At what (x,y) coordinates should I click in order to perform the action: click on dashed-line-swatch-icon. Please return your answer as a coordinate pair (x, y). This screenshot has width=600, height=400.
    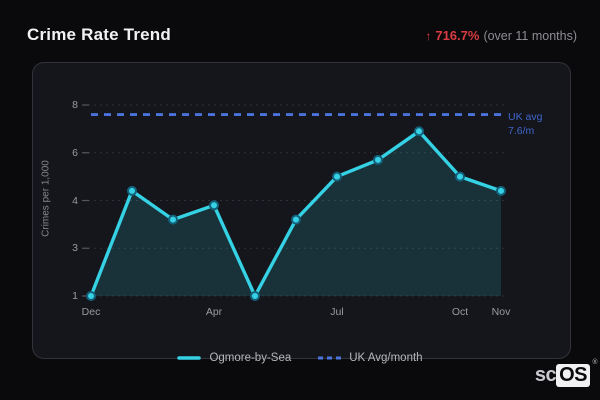
    Looking at the image, I should click on (330, 358).